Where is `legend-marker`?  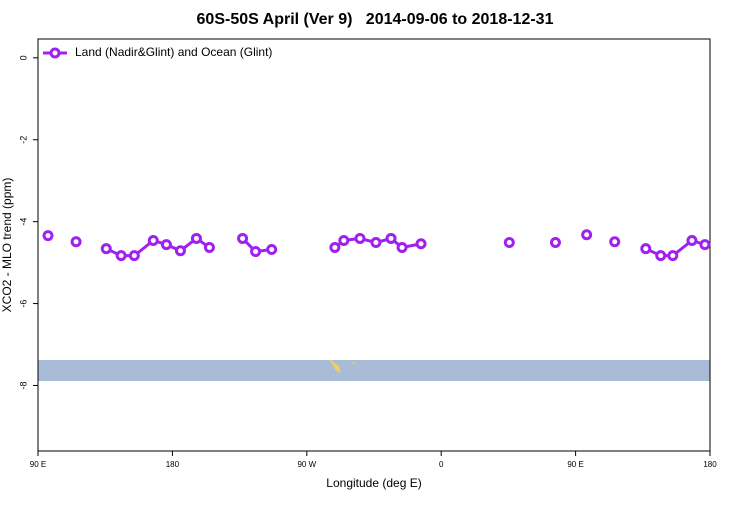 legend-marker is located at coordinates (55, 53).